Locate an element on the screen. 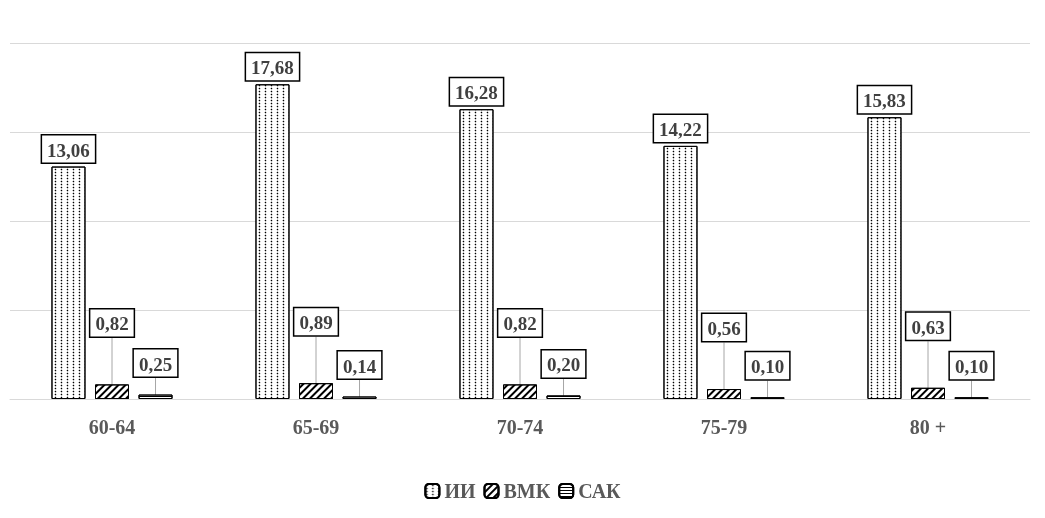  data-label: 0,14 is located at coordinates (359, 366).